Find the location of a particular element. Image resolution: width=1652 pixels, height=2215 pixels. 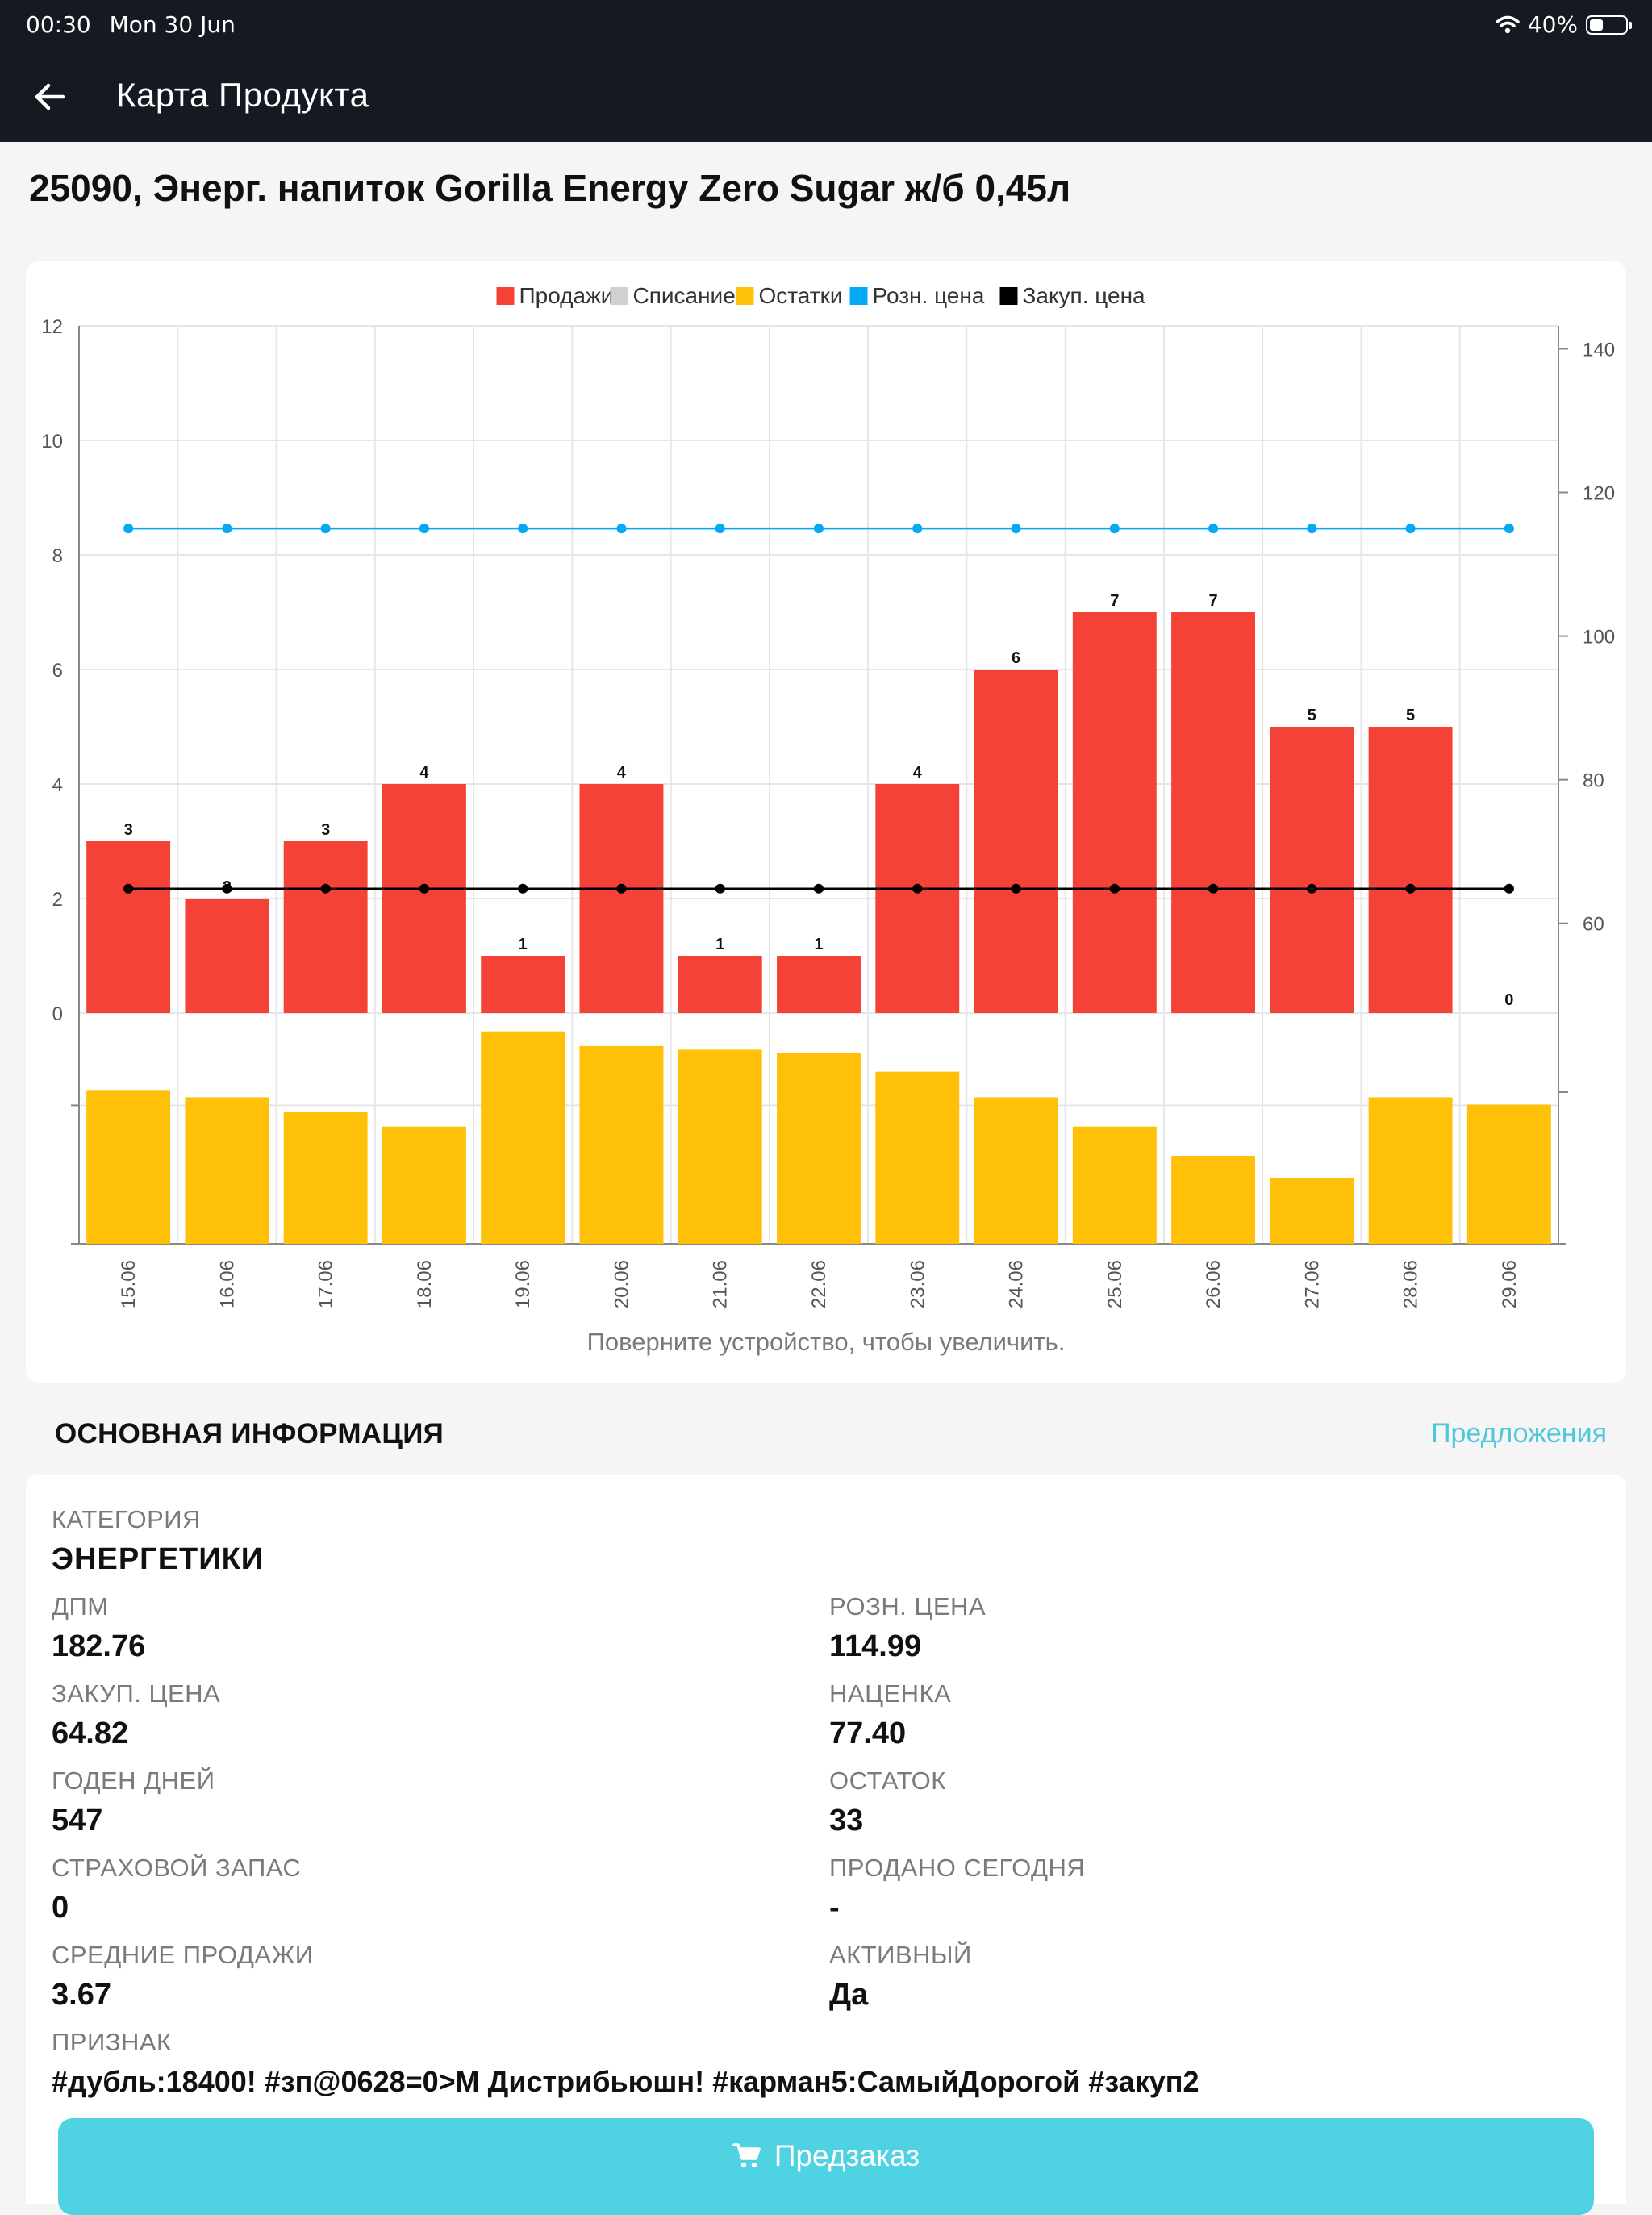

suggestions-link: Предложения is located at coordinates (1519, 1433).